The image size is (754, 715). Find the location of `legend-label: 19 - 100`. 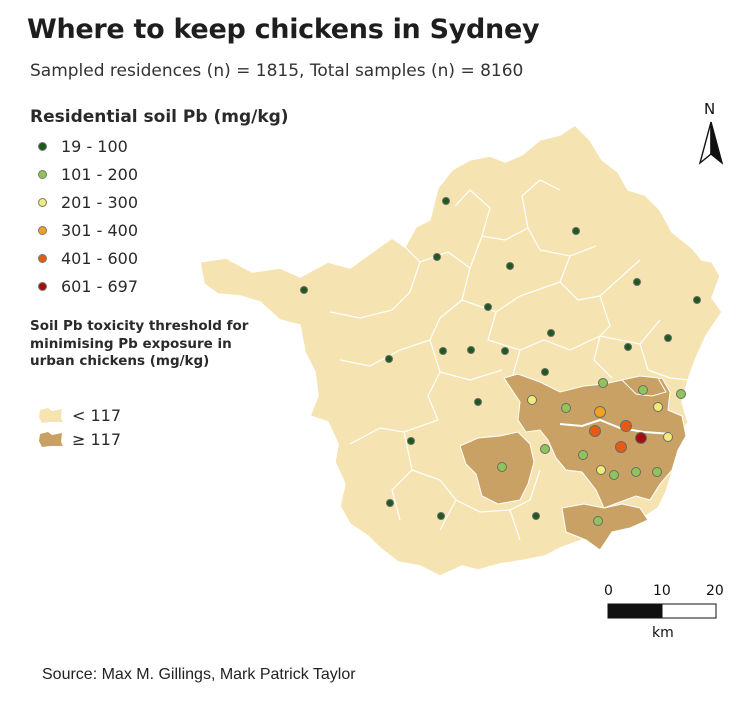

legend-label: 19 - 100 is located at coordinates (94, 146).